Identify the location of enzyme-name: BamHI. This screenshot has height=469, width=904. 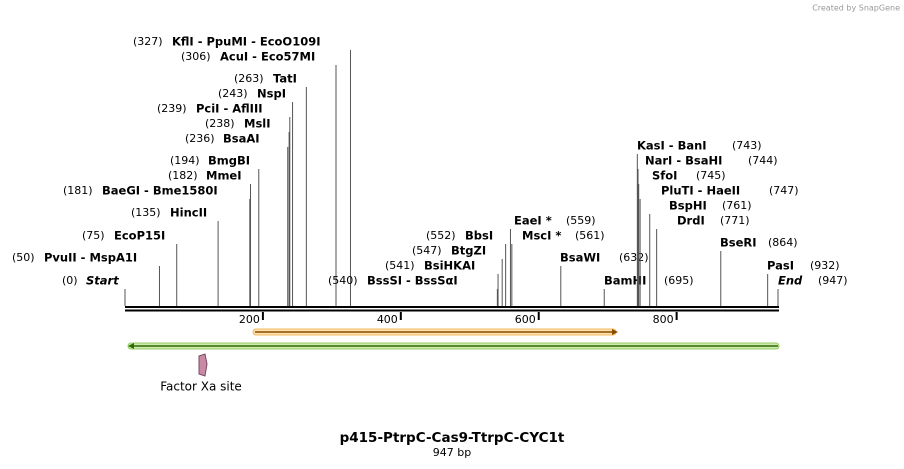
(625, 281).